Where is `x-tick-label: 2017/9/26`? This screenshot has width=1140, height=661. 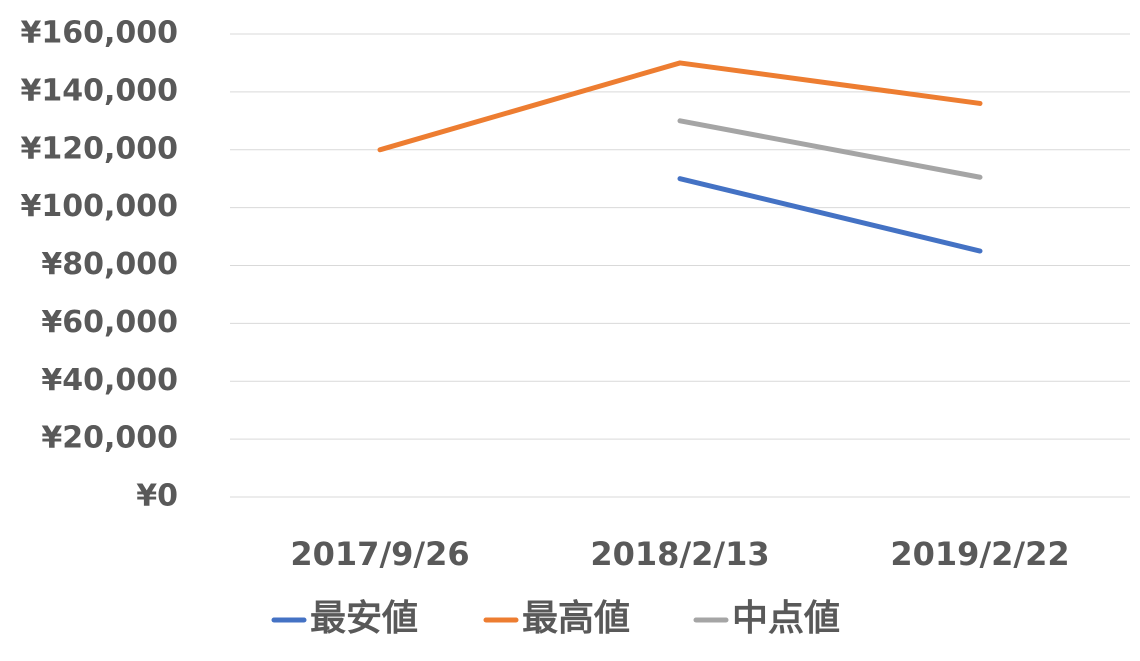 x-tick-label: 2017/9/26 is located at coordinates (379, 554).